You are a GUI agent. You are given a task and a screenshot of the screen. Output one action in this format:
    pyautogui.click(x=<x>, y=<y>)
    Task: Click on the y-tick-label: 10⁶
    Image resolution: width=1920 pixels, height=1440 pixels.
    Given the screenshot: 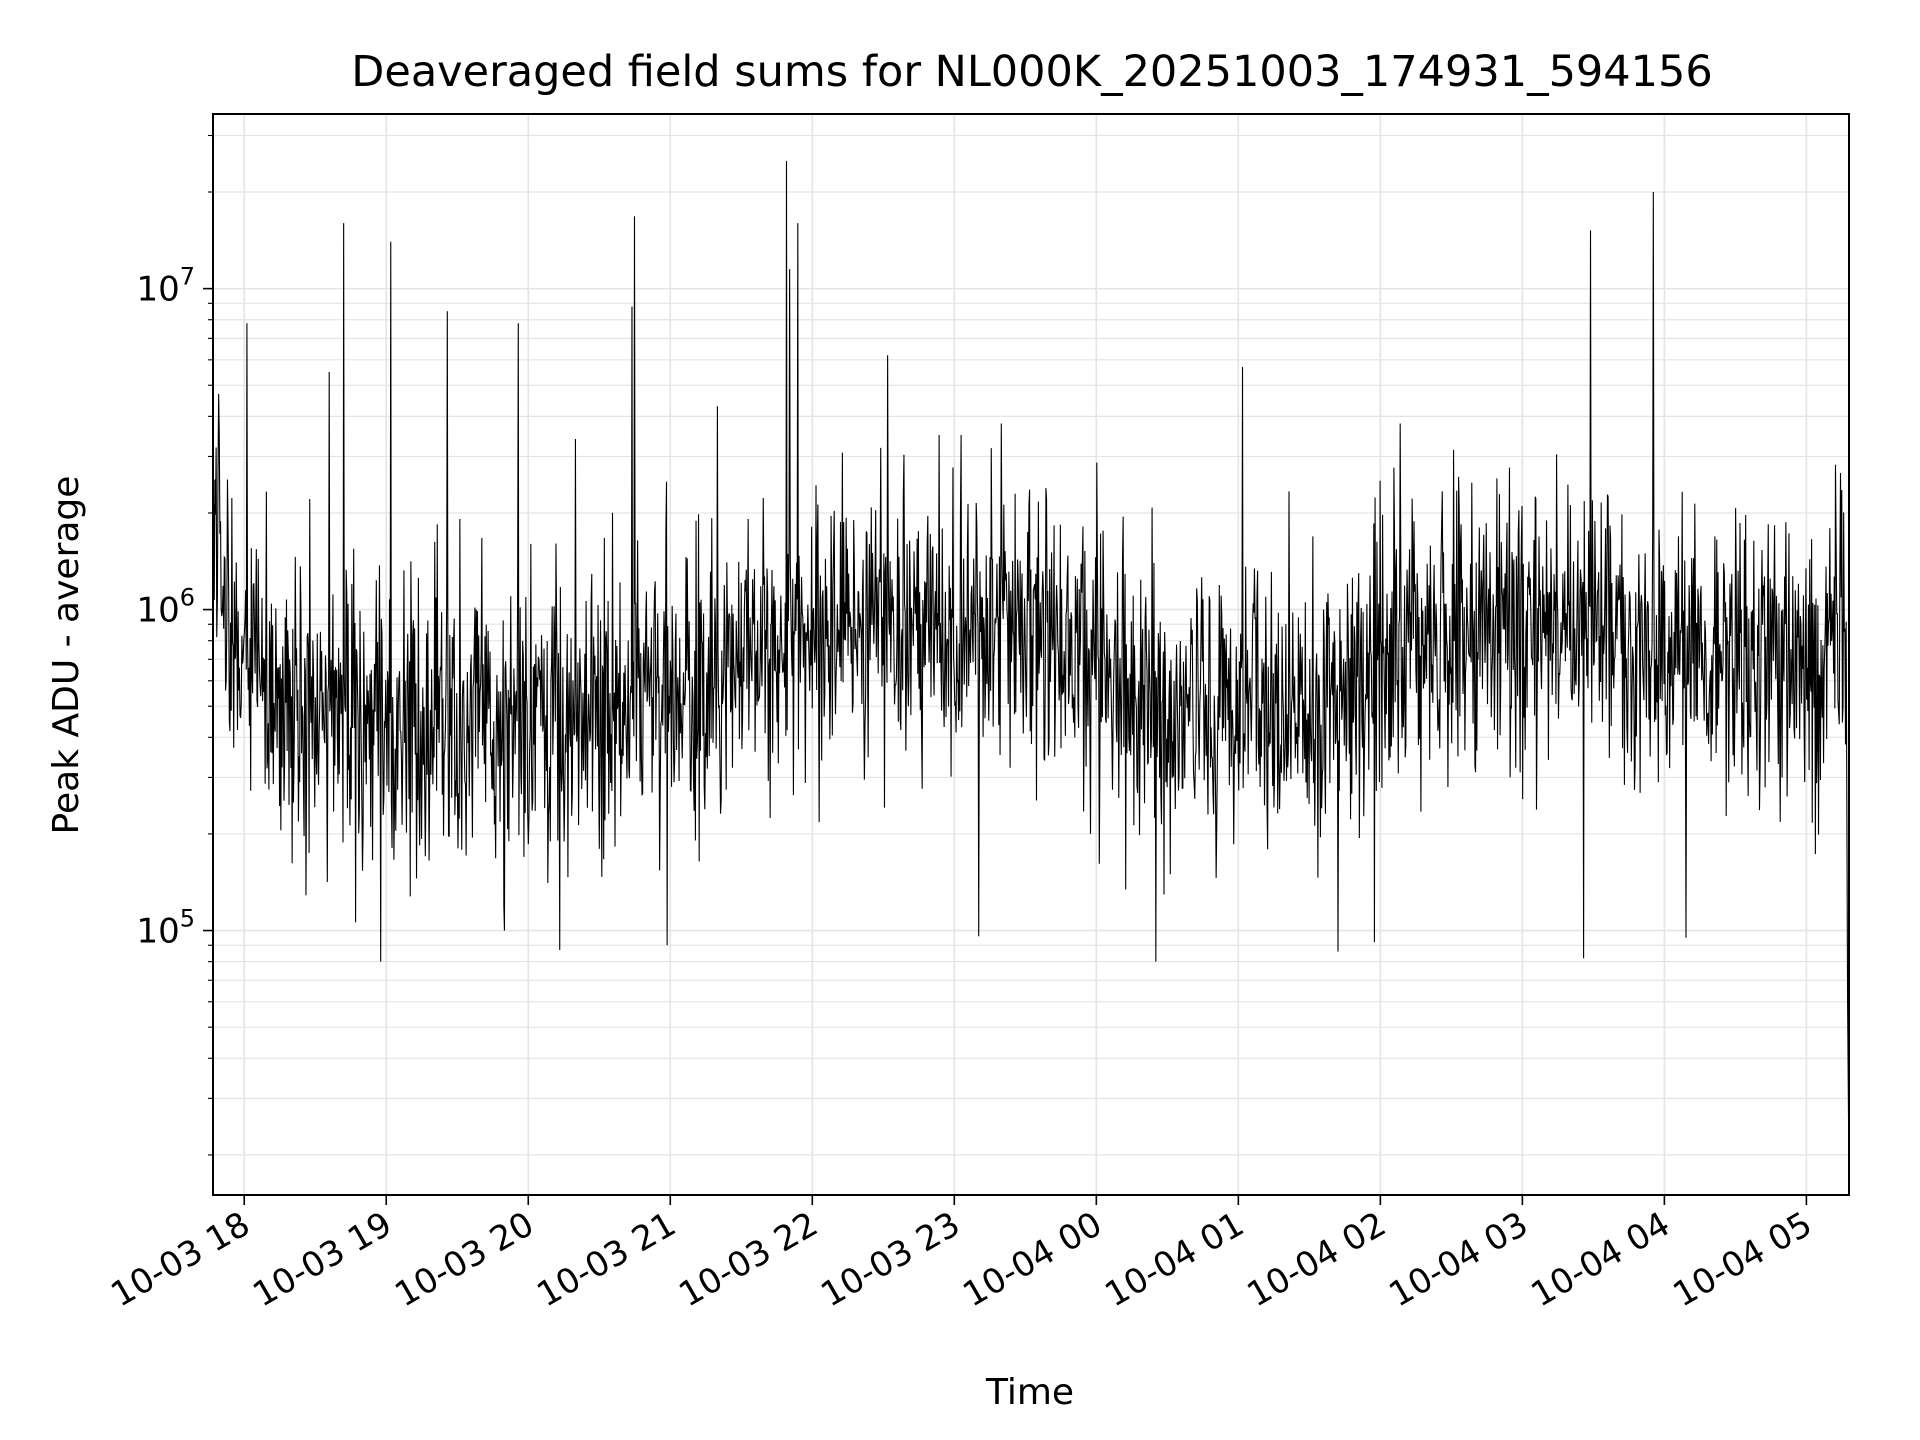 What is the action you would take?
    pyautogui.click(x=165, y=607)
    